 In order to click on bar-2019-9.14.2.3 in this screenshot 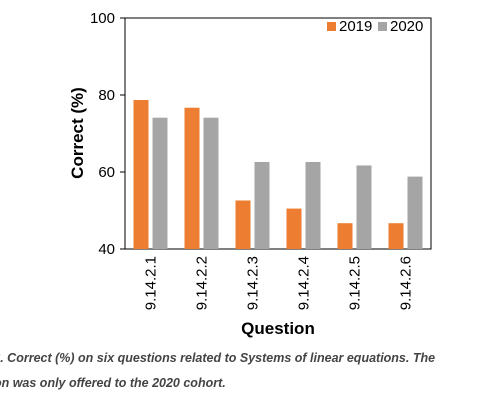, I will do `click(243, 224)`.